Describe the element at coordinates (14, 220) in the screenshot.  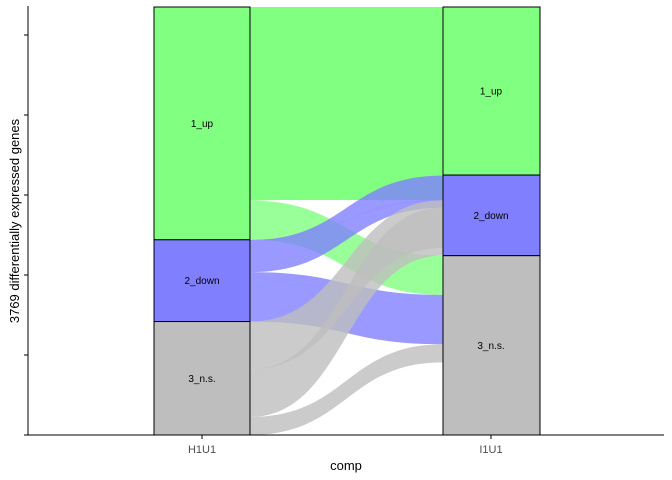
I see `y-axis-title: 3769 differentially expressed genes` at that location.